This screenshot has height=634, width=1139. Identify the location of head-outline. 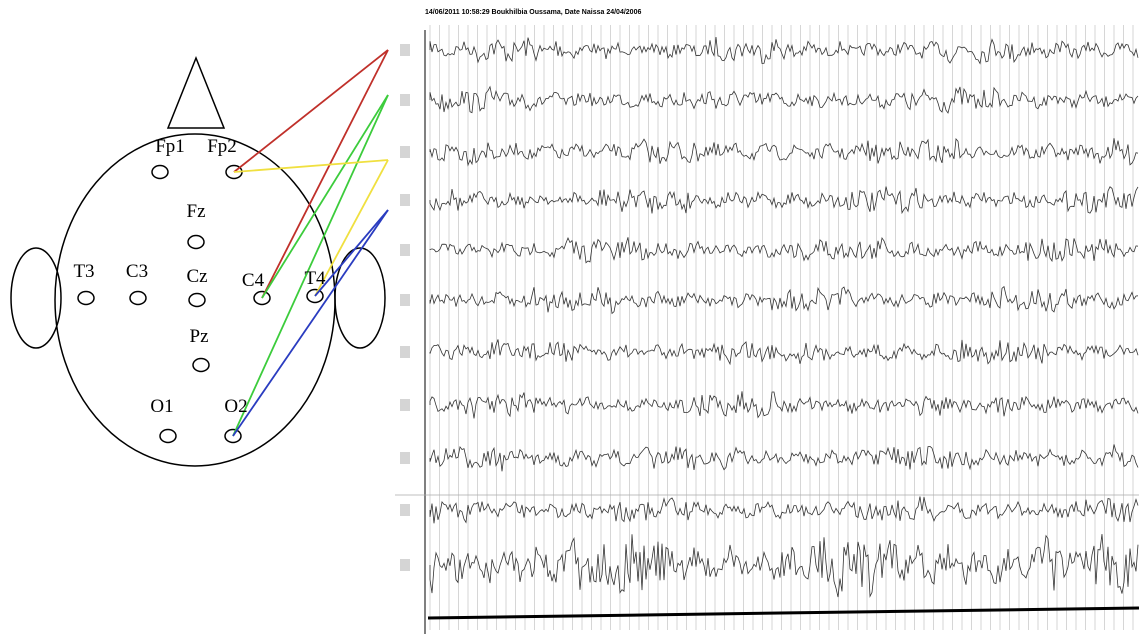
(195, 300).